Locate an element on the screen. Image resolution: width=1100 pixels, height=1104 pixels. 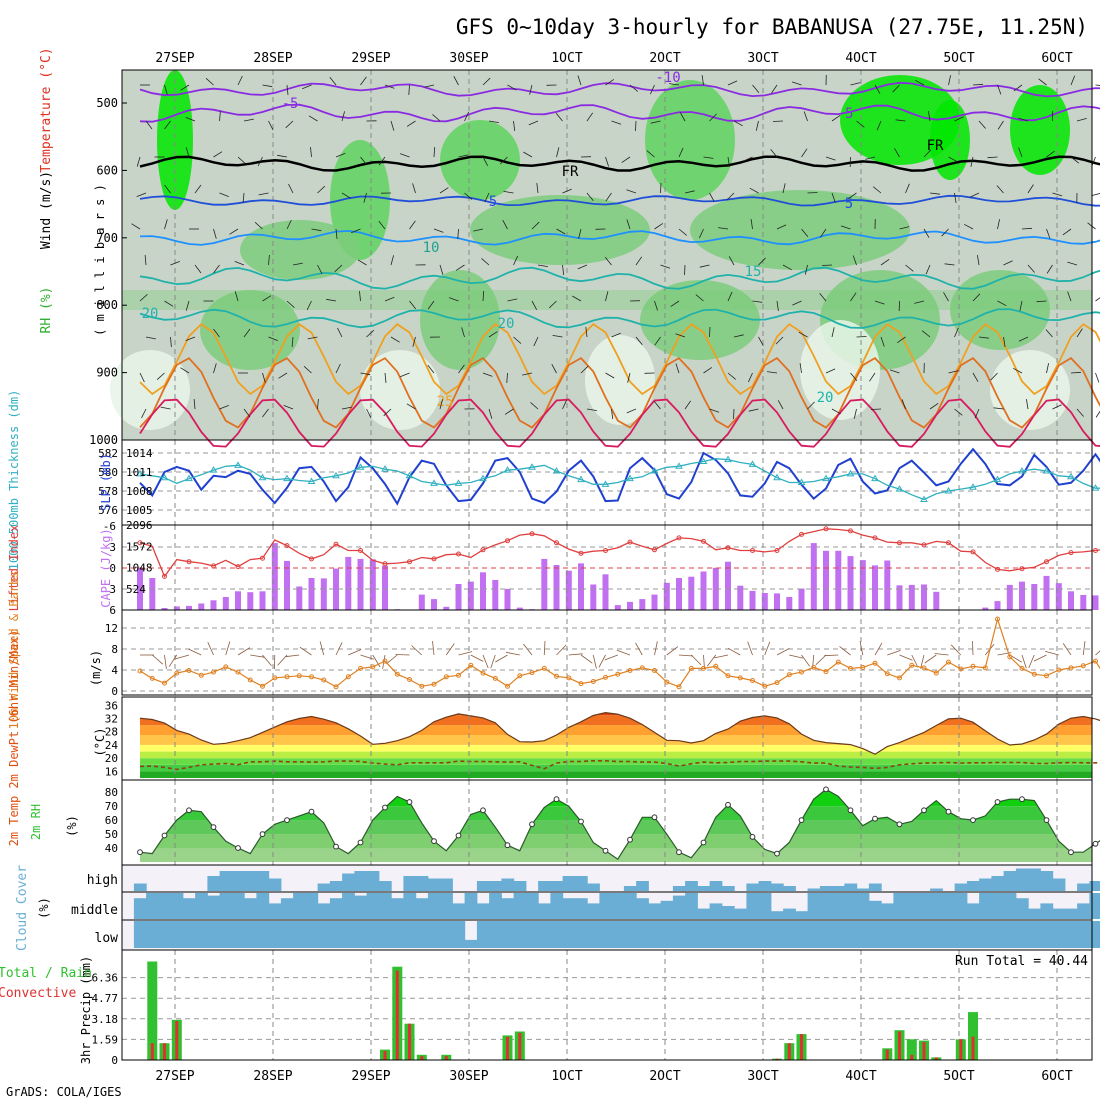
ylabel-precip-total: Total / Rain is located at coordinates (46, 973).